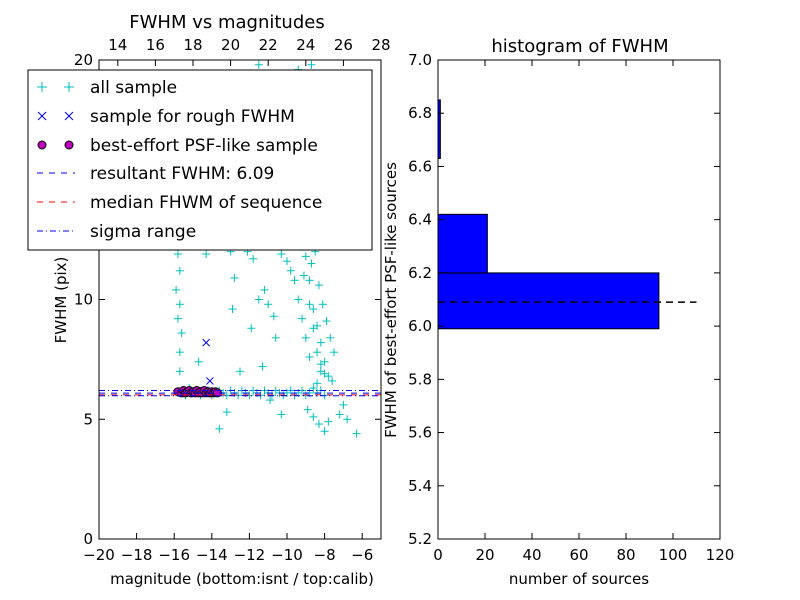 Image resolution: width=800 pixels, height=600 pixels. Describe the element at coordinates (578, 555) in the screenshot. I see `x-tick-label: 60` at that location.